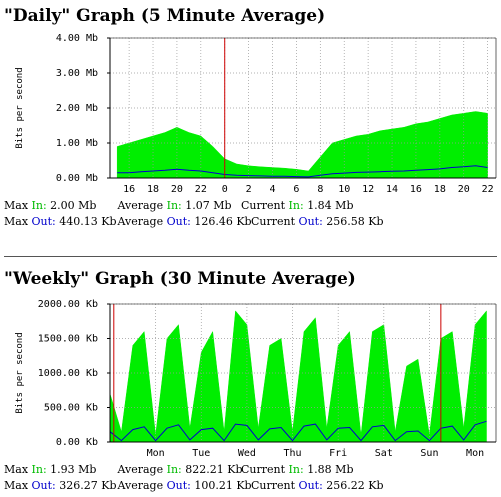 The height and width of the screenshot is (497, 501). Describe the element at coordinates (355, 221) in the screenshot. I see `daily-current-out-value: 256.58 Kb` at that location.